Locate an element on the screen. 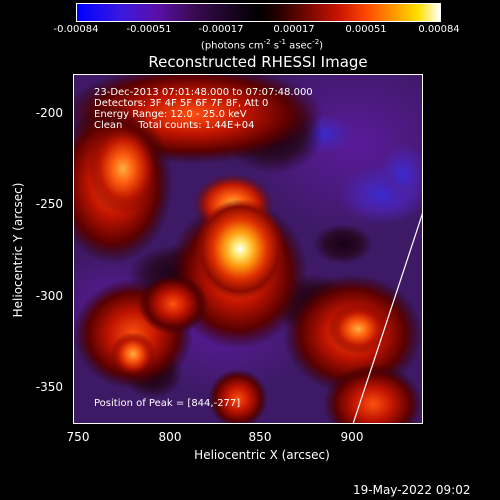 The image size is (500, 500). energy-range-text: Energy Range: 12.0 - 25.0 keV is located at coordinates (170, 114).